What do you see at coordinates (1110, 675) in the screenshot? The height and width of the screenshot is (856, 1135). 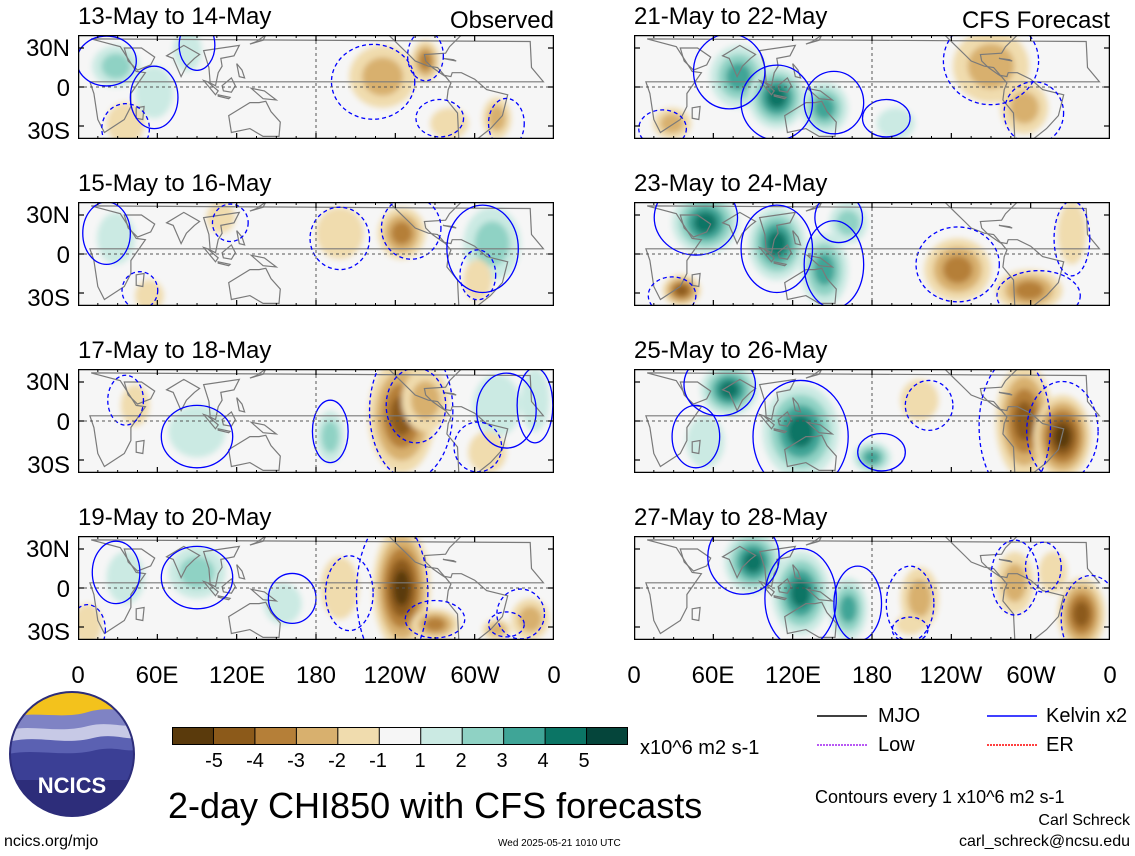 I see `lon-label-0-end: 0` at bounding box center [1110, 675].